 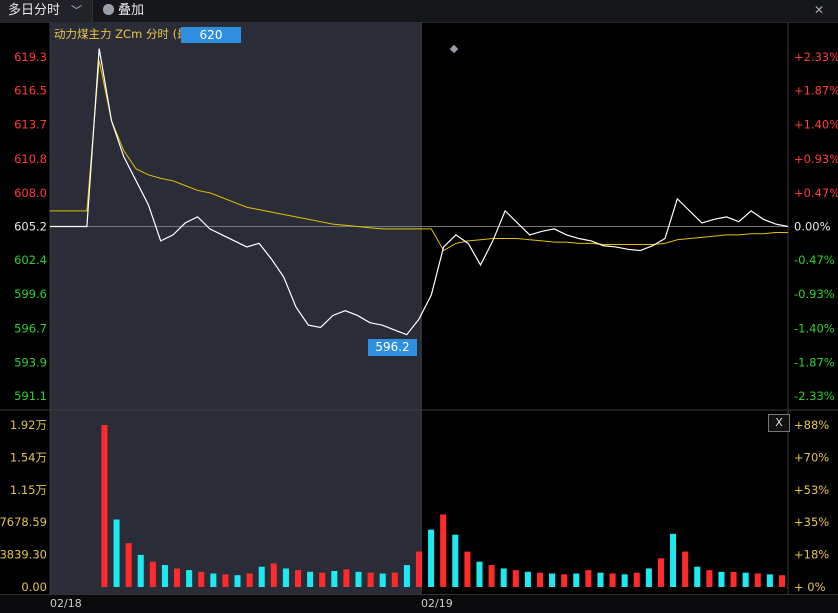 What do you see at coordinates (28, 490) in the screenshot?
I see `volume-tick-label: 1.15万` at bounding box center [28, 490].